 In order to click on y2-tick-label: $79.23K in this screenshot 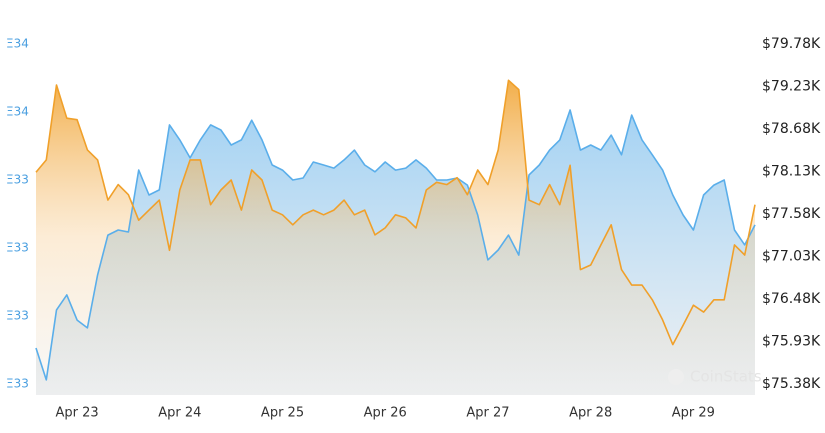, I will do `click(791, 87)`.